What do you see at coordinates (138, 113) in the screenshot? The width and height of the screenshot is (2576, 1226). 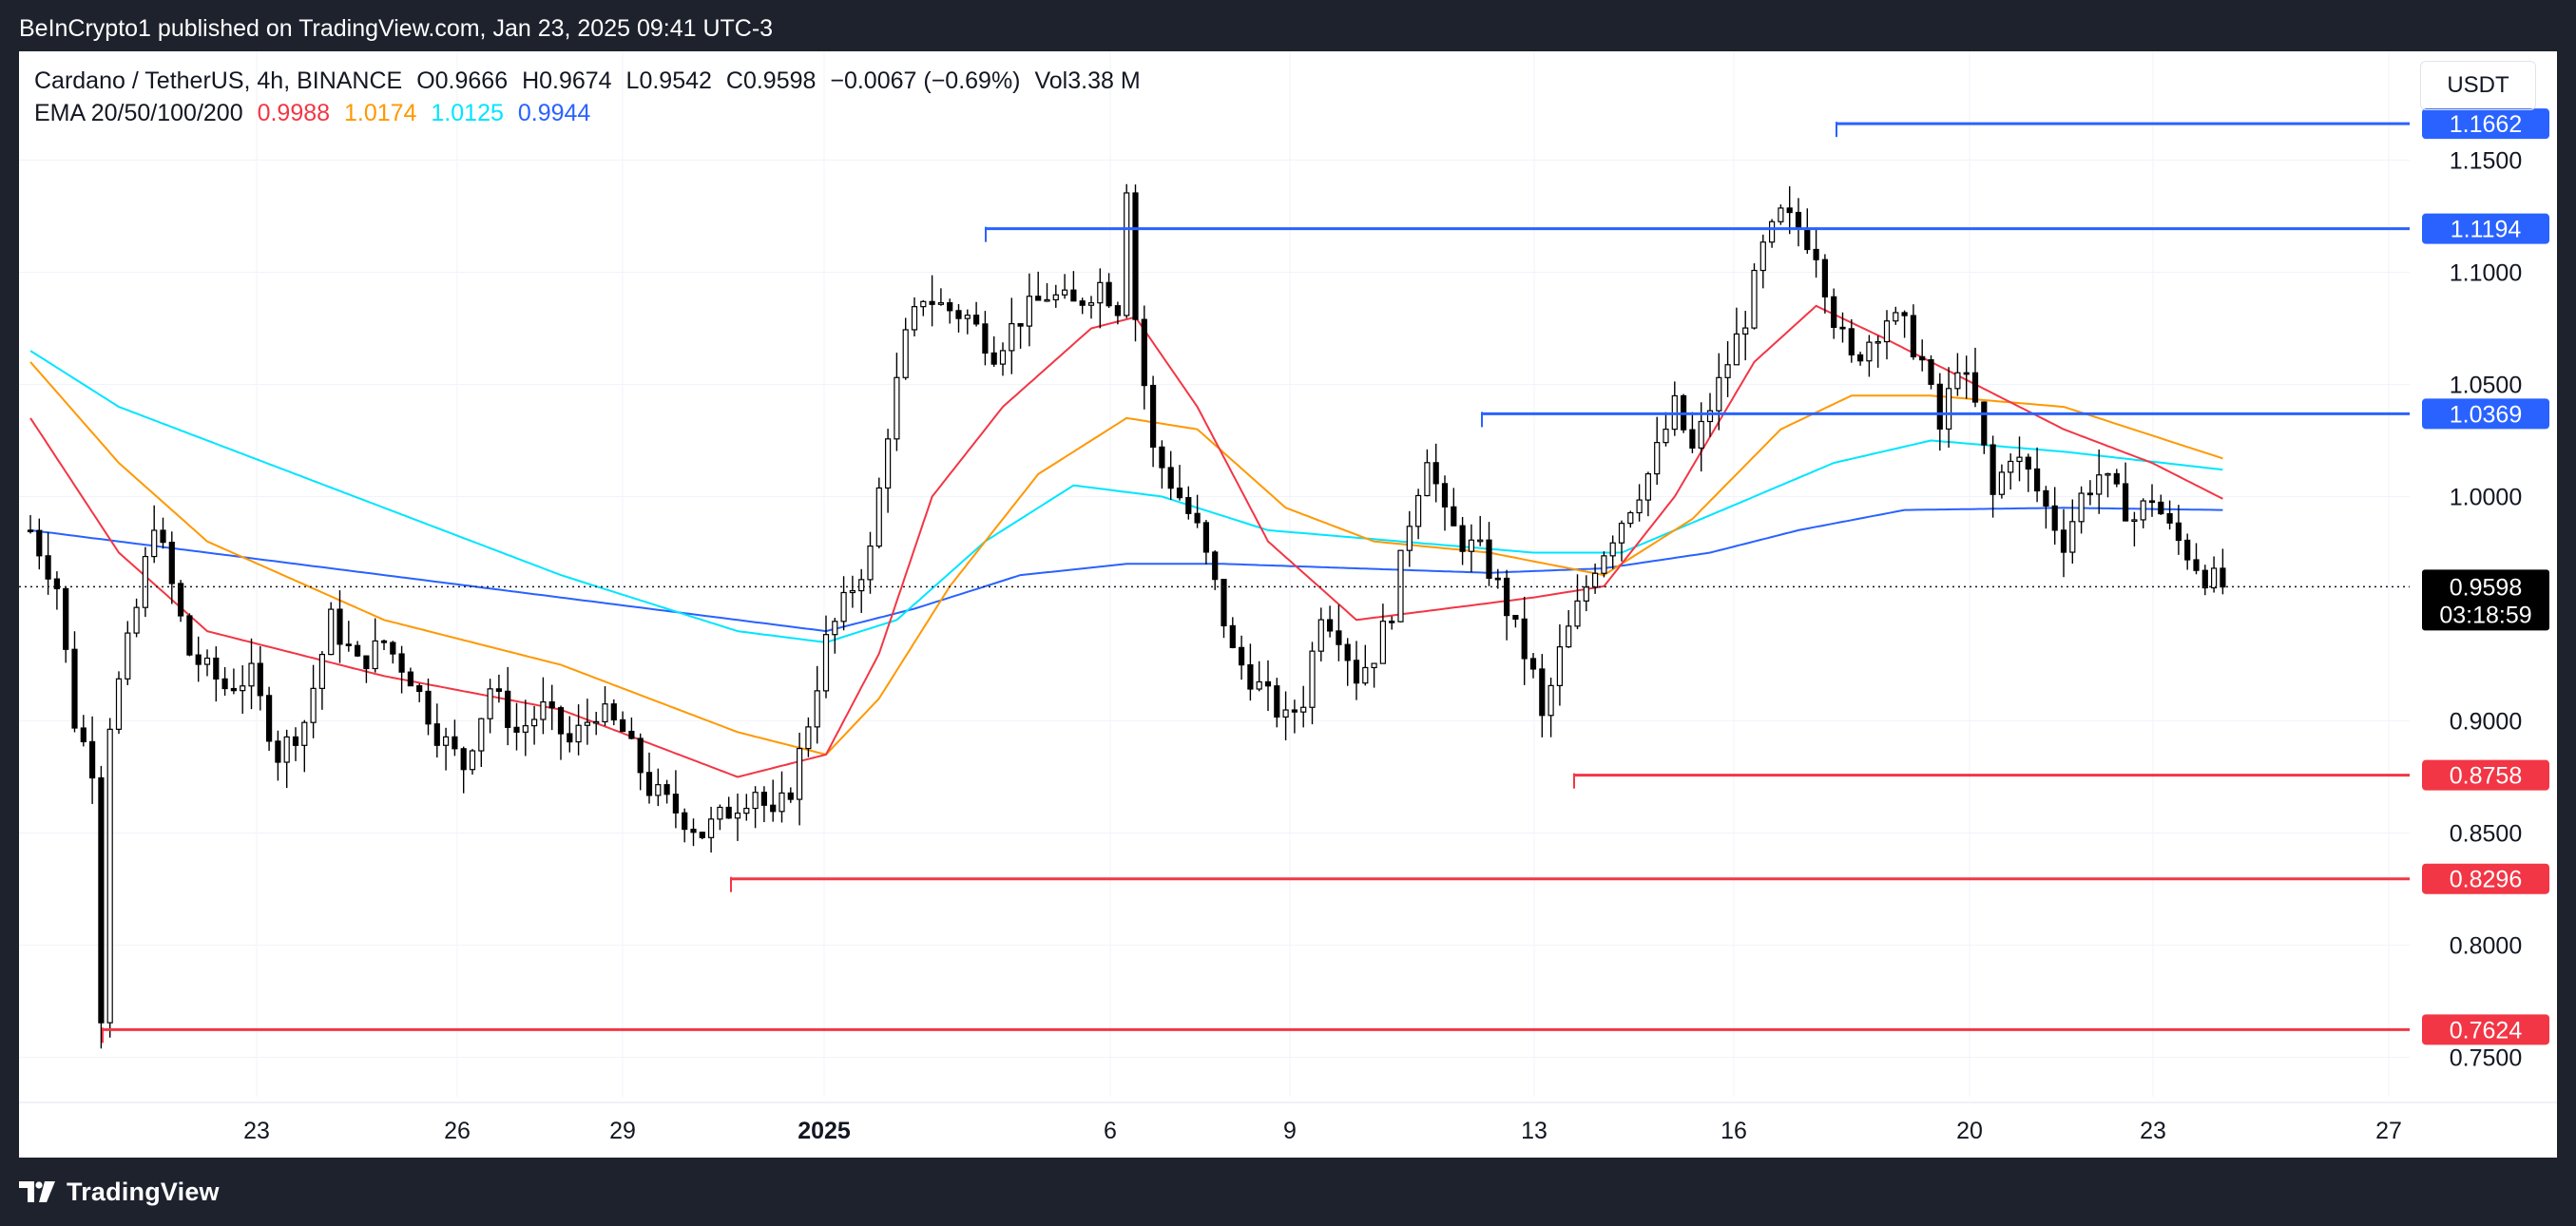 I see `ema-label: EMA 20/50/100/200` at bounding box center [138, 113].